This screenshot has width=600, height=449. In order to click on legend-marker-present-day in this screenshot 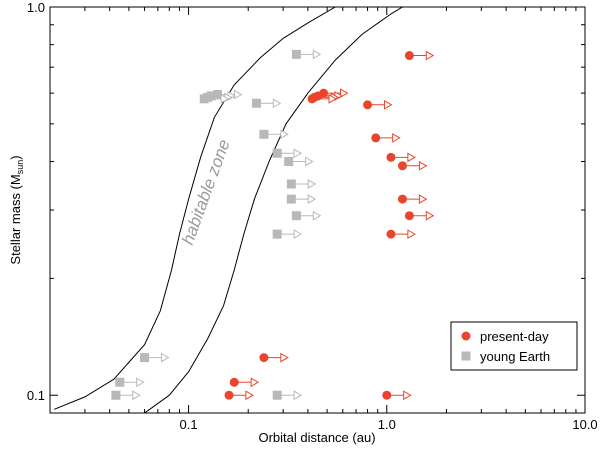, I will do `click(466, 336)`.